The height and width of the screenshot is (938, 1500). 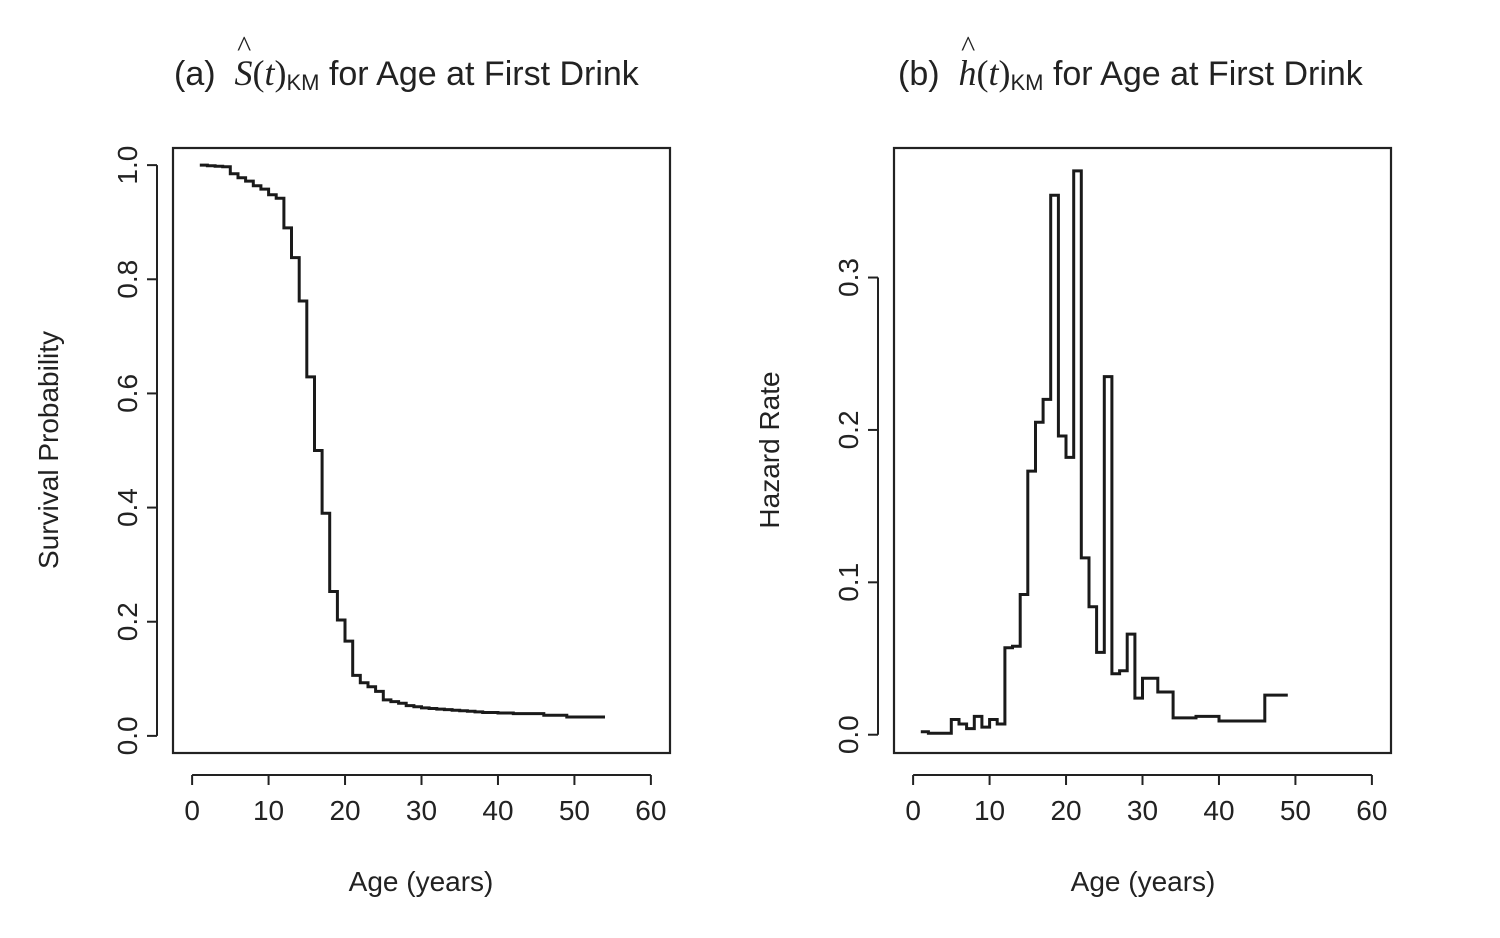 I want to click on x-axis-b: 0 10 20 30 40 50 60, so click(x=1146, y=800).